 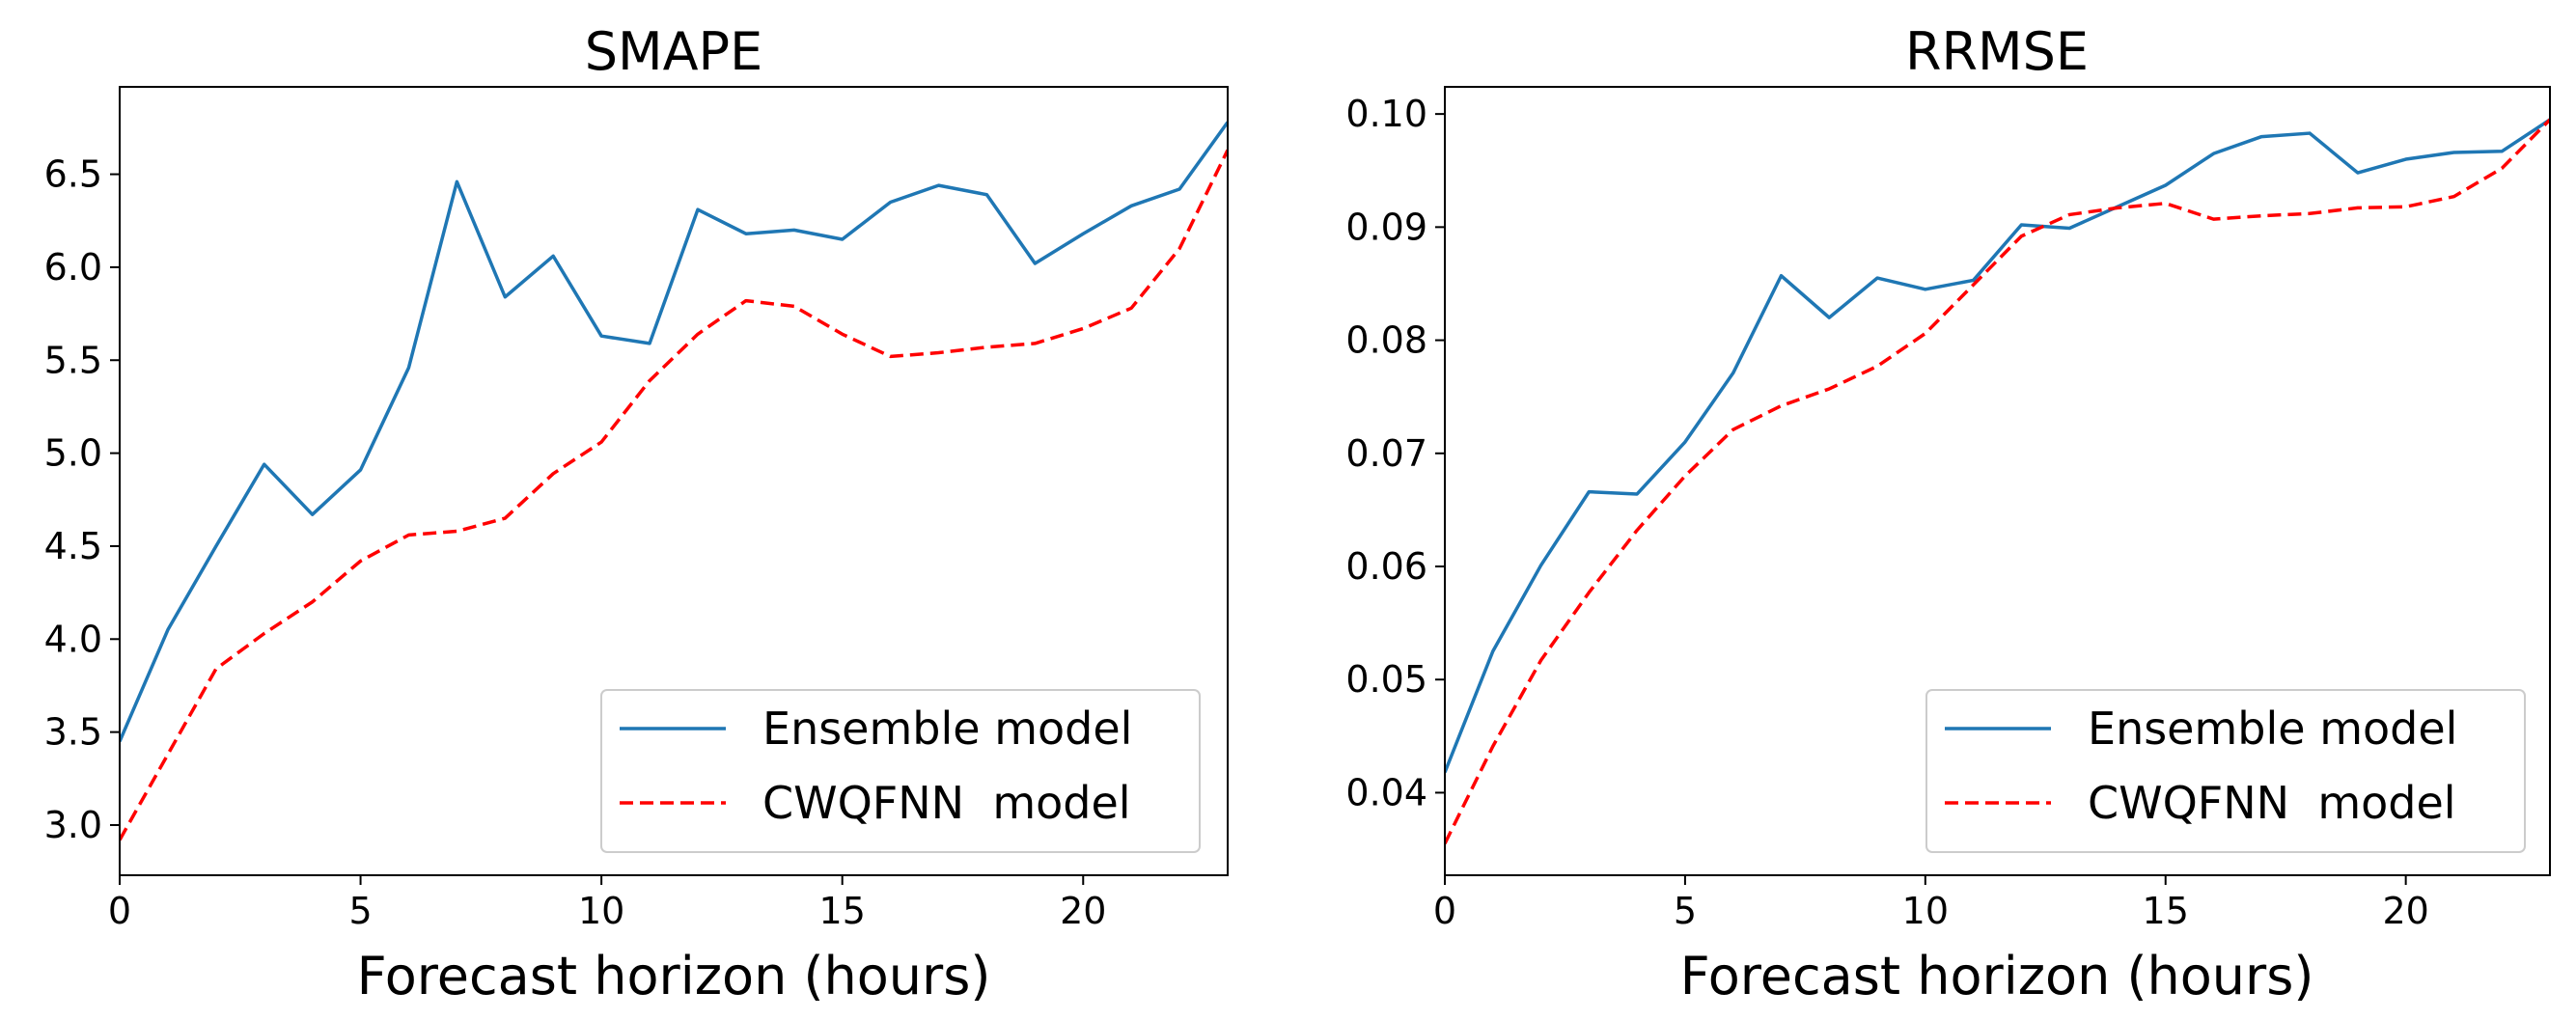 I want to click on y-tick-label: 6.0, so click(x=73, y=268).